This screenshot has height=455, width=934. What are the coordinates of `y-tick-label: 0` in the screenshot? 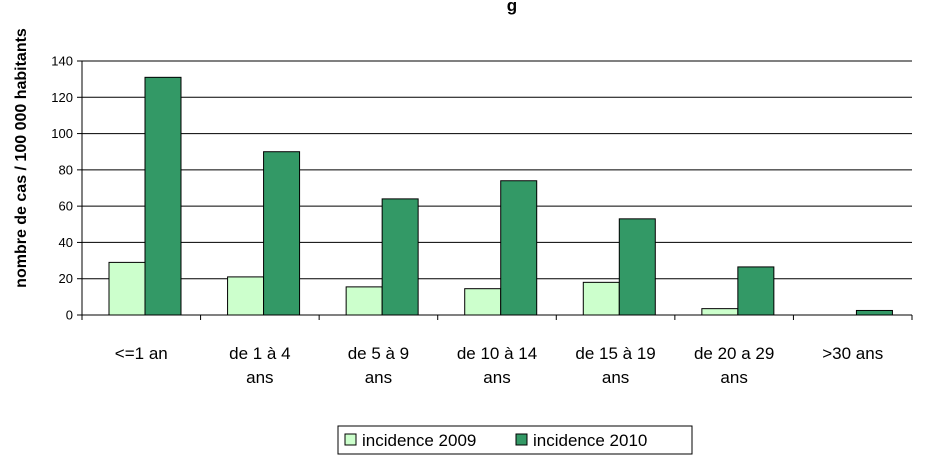 It's located at (69, 315).